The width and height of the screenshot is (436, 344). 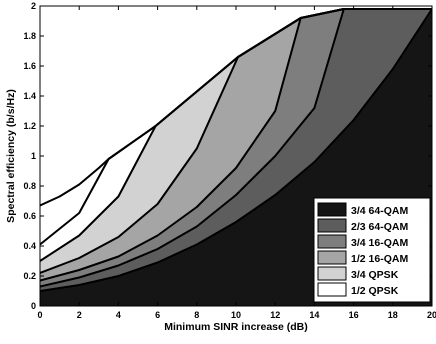 What do you see at coordinates (332, 273) in the screenshot?
I see `legend-swatch-3-4-qpsk` at bounding box center [332, 273].